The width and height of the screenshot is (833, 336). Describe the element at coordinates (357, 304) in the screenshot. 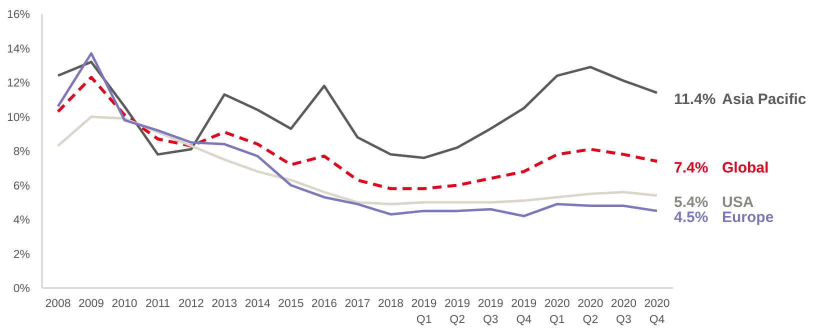

I see `x-tick-label: 2017` at that location.